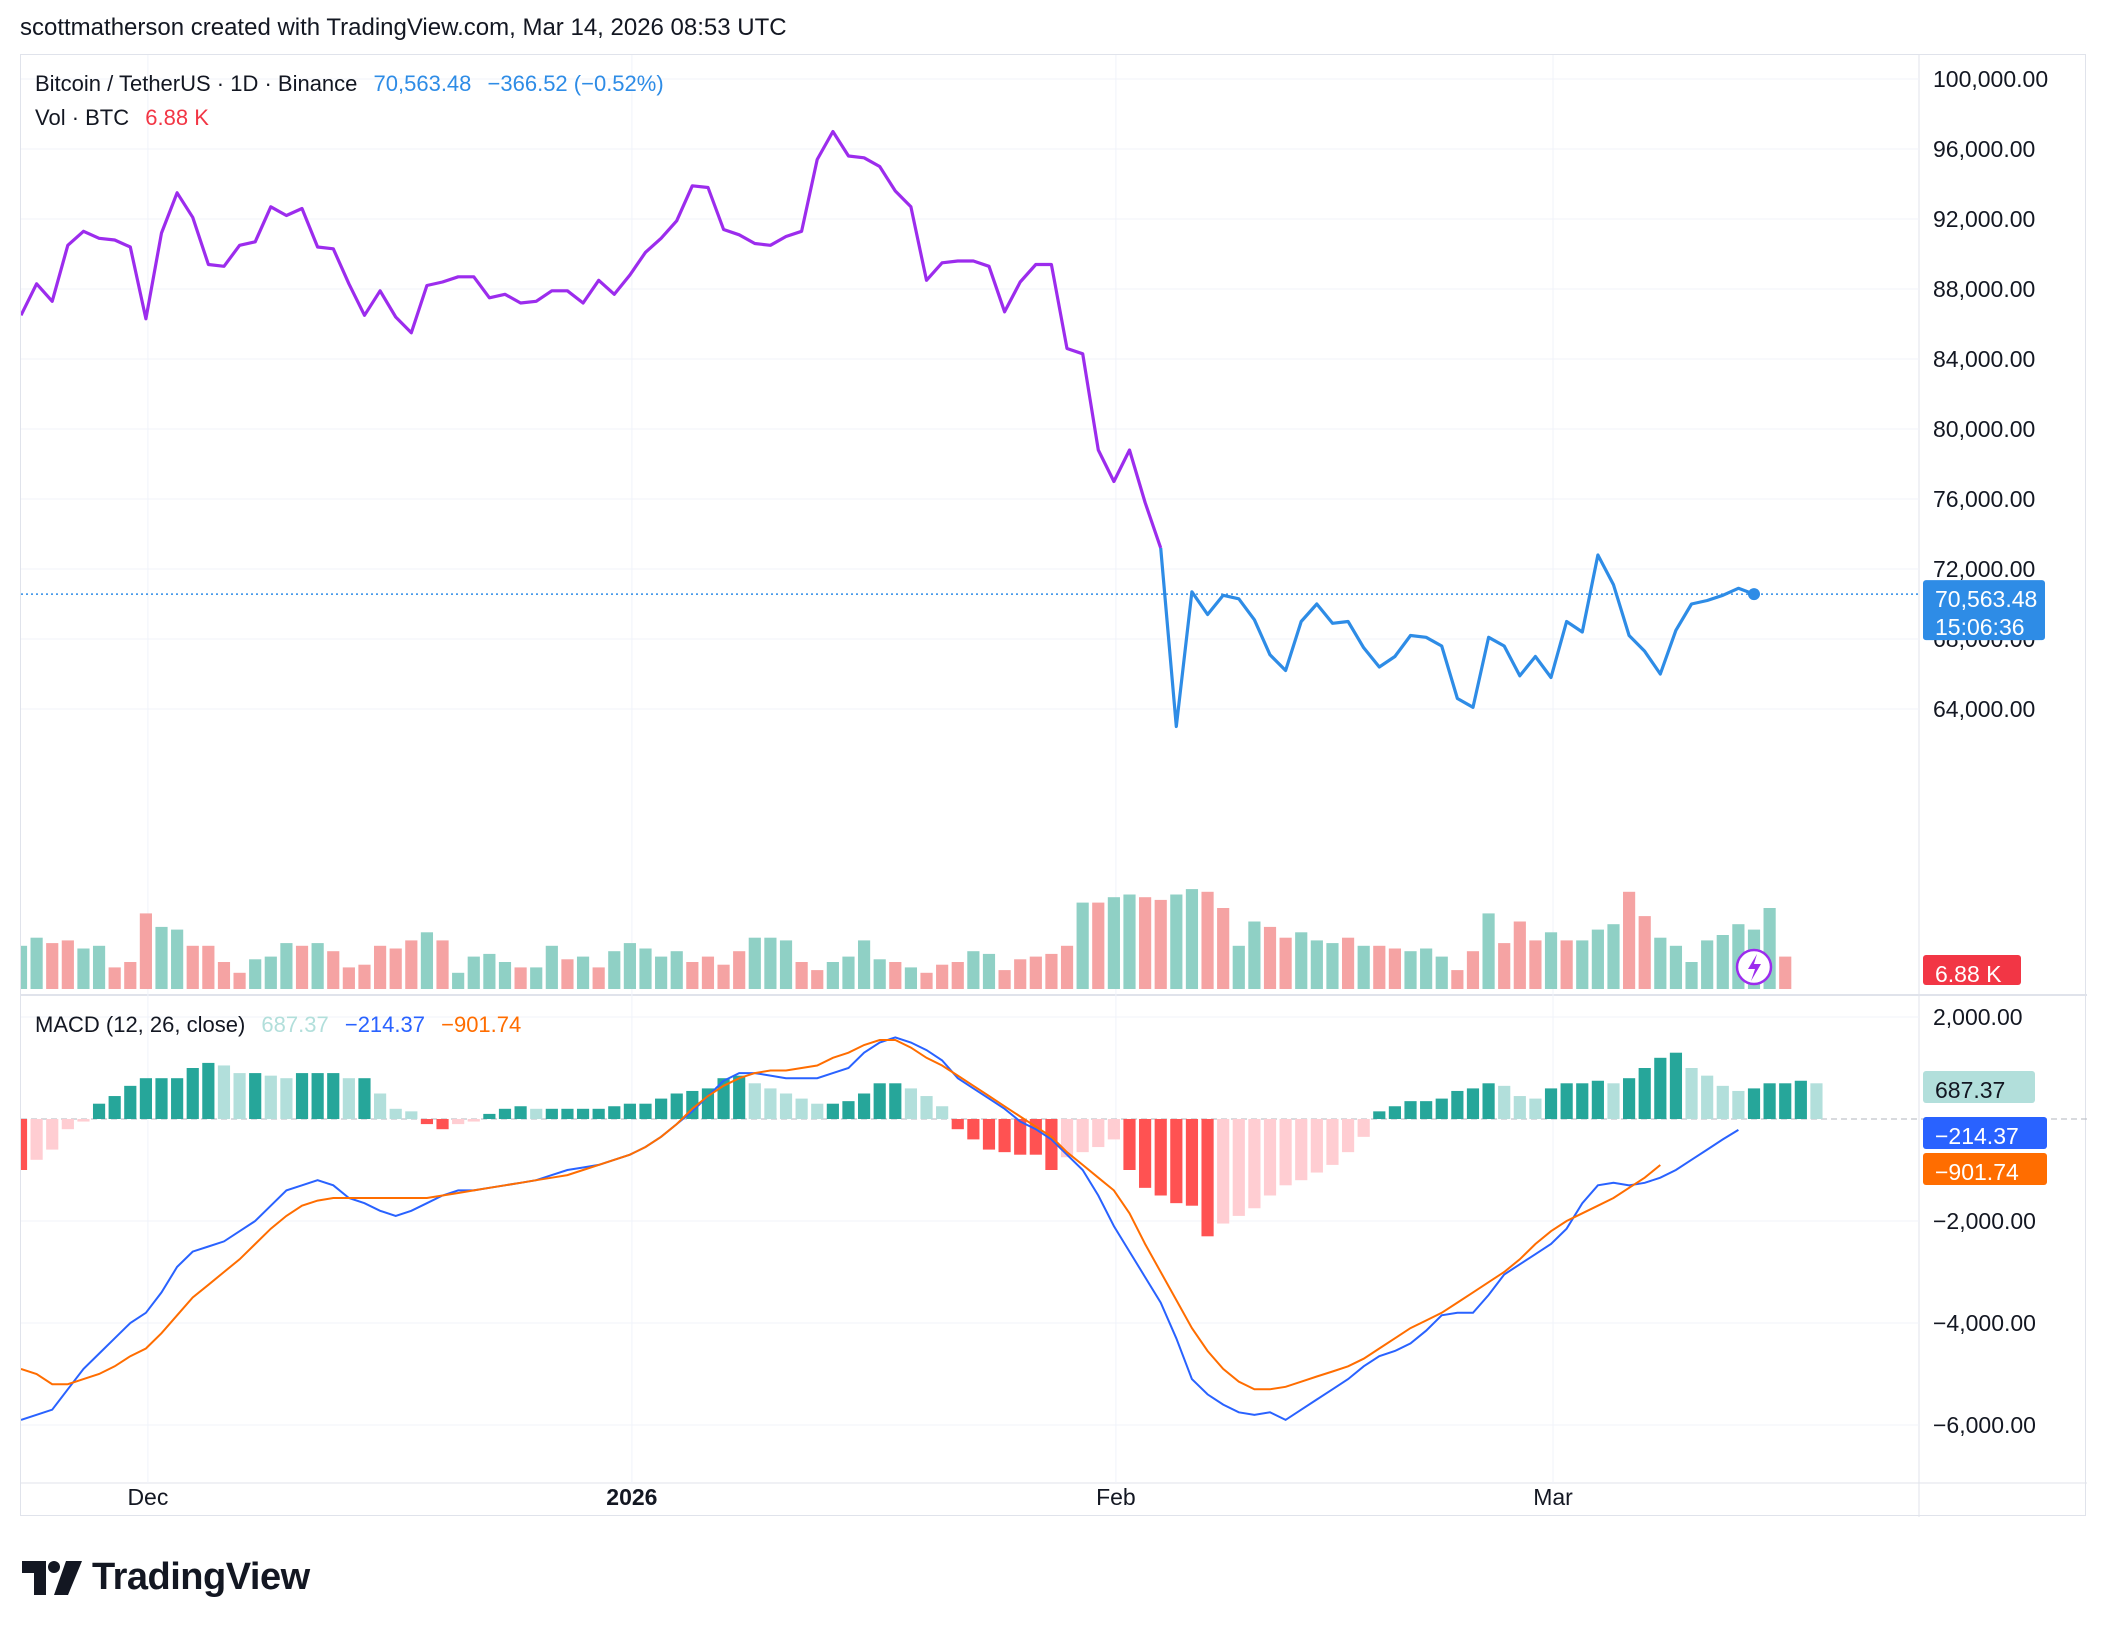 The image size is (2108, 1636). I want to click on symbol-label: Bitcoin / TetherUS · 1D · Binance, so click(196, 83).